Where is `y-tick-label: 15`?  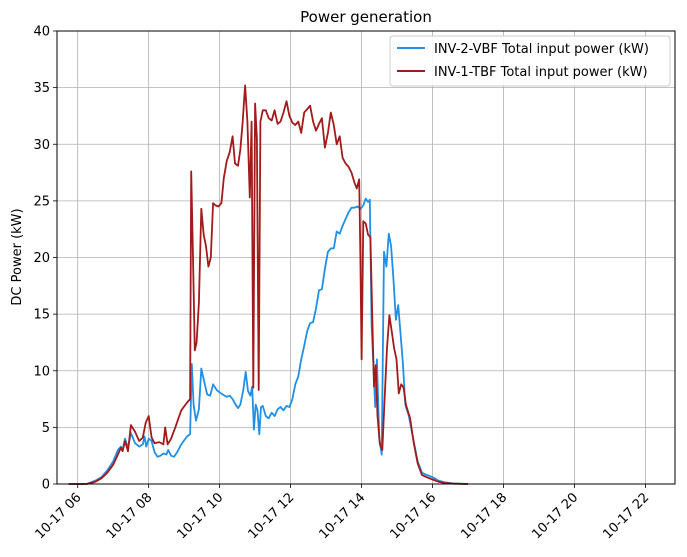
y-tick-label: 15 is located at coordinates (41, 315).